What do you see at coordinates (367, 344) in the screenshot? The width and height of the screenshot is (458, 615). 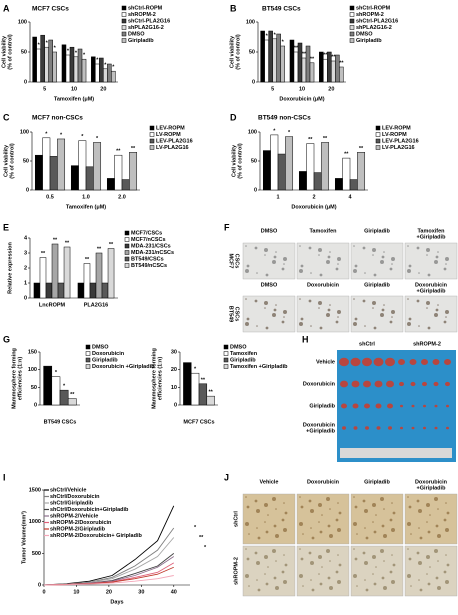 I see `column-label: shCtrl` at bounding box center [367, 344].